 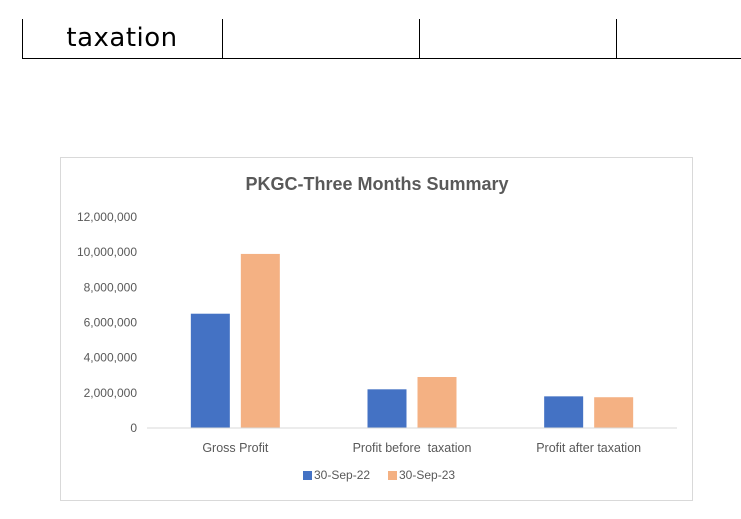 What do you see at coordinates (588, 448) in the screenshot?
I see `x-tick-label: Profit after taxation` at bounding box center [588, 448].